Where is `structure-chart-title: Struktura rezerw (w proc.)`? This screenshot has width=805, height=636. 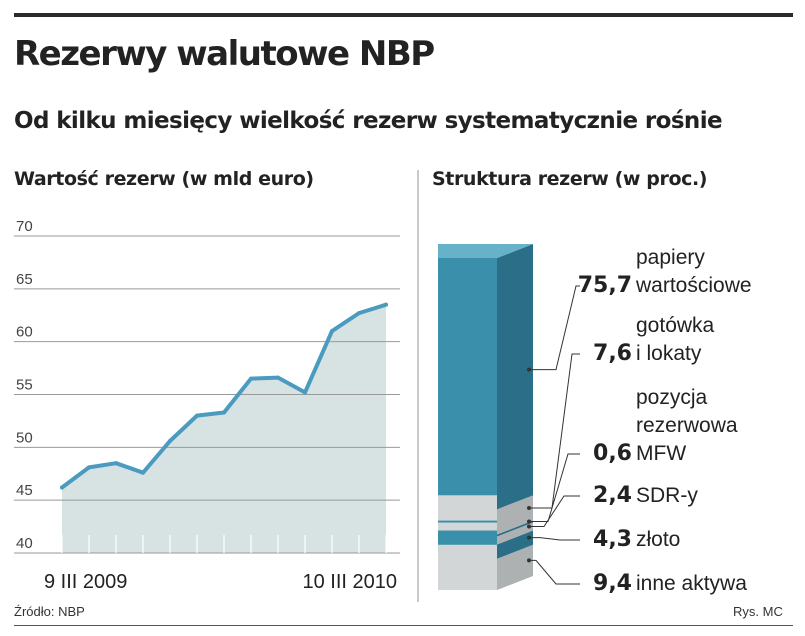
structure-chart-title: Struktura rezerw (w proc.) is located at coordinates (570, 179).